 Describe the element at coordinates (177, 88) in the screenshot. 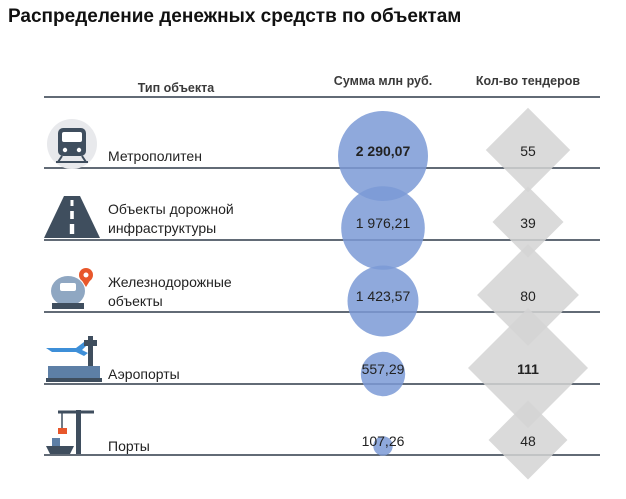

I see `column-header-type: Тип объекта` at that location.